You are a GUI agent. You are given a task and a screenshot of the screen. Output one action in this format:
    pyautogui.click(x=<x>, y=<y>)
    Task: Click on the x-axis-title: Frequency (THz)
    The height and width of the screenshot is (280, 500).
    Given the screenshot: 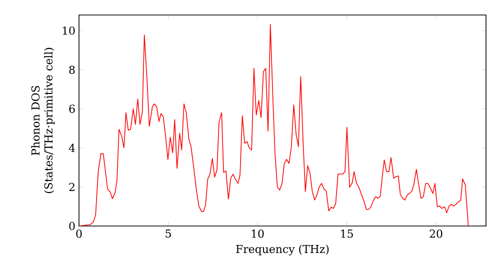 What is the action you would take?
    pyautogui.click(x=282, y=250)
    